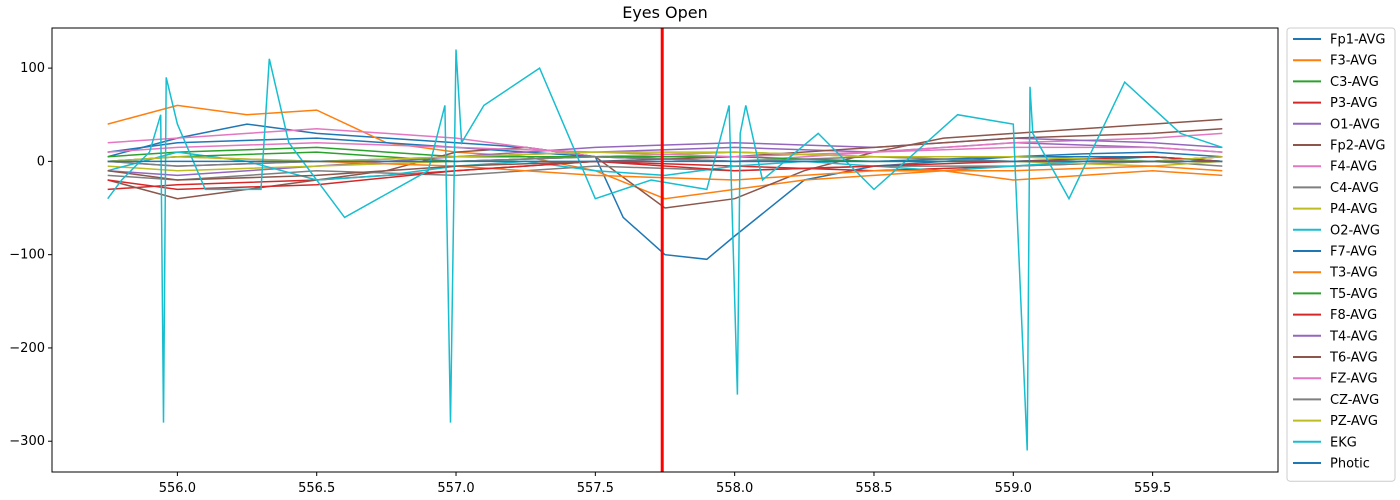  I want to click on y-tick-label: 0, so click(41, 161).